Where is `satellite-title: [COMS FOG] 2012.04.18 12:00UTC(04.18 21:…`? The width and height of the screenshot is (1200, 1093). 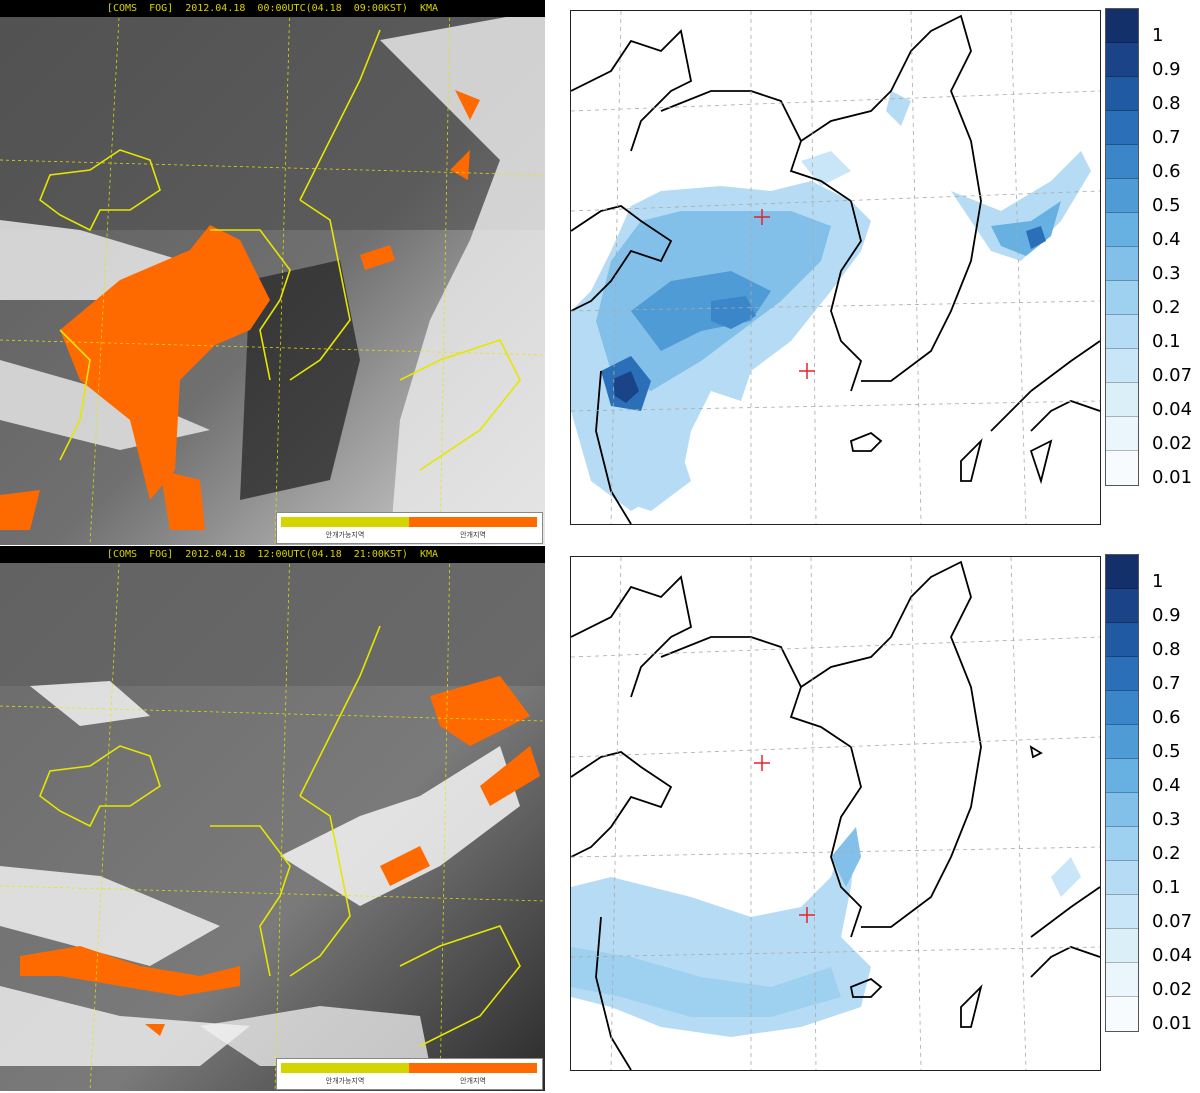
satellite-title: [COMS FOG] 2012.04.18 12:00UTC(04.18 21:… is located at coordinates (272, 554).